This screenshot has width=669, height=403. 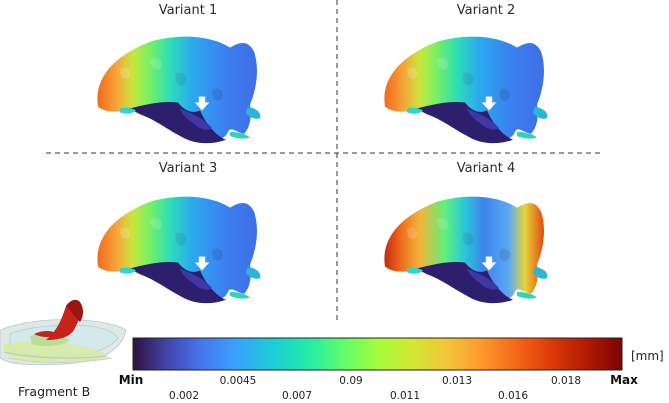 What do you see at coordinates (457, 381) in the screenshot?
I see `colorbar-tick-upper-3: 0.013` at bounding box center [457, 381].